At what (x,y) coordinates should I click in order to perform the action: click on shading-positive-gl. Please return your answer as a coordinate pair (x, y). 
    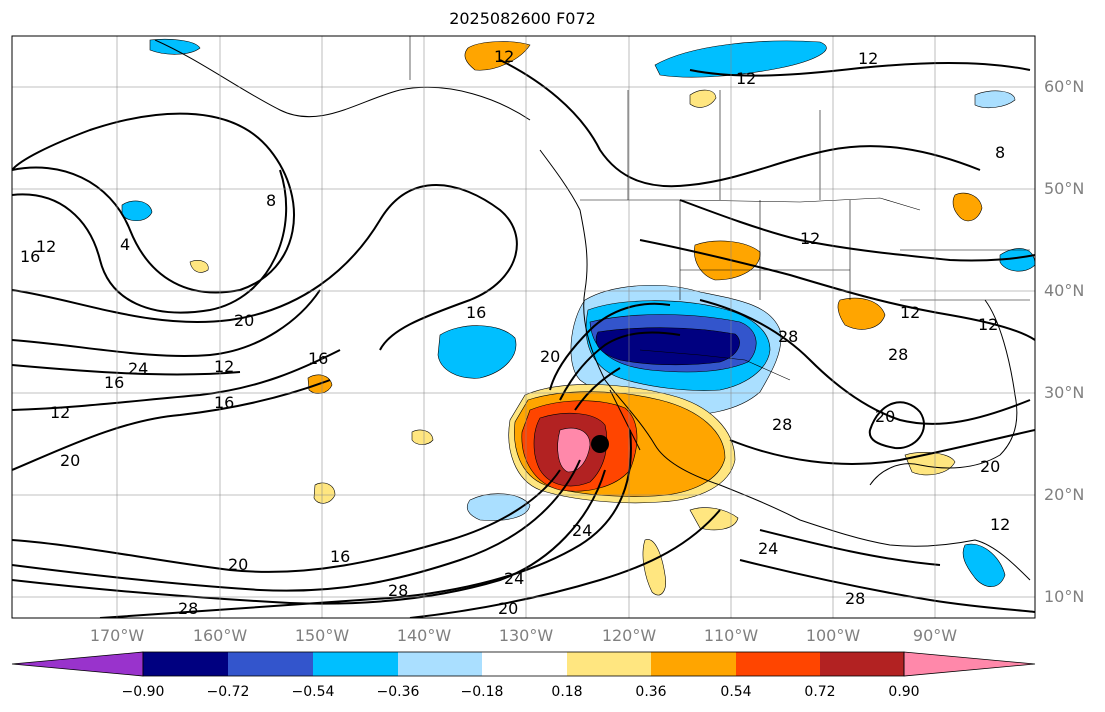
    Looking at the image, I should click on (967, 207).